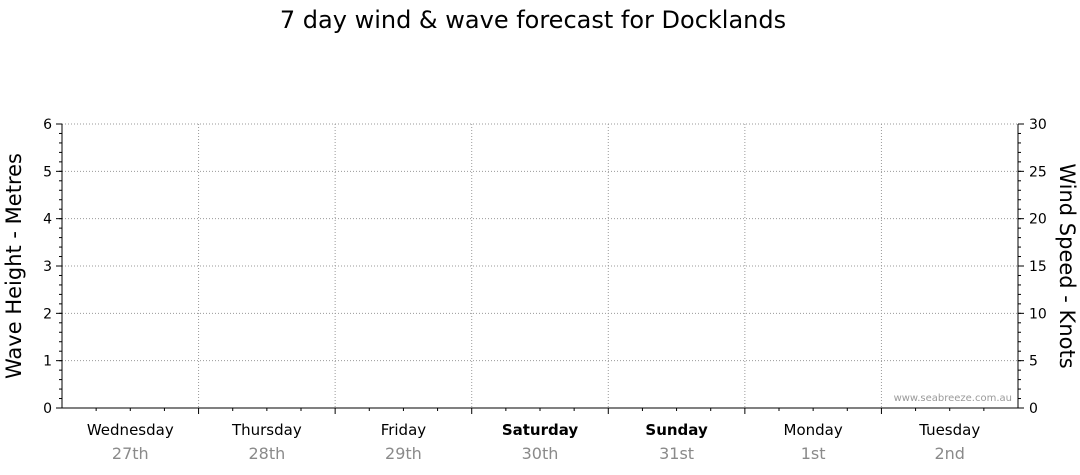 The height and width of the screenshot is (475, 1080). What do you see at coordinates (1038, 172) in the screenshot?
I see `right-tick-label: 25` at bounding box center [1038, 172].